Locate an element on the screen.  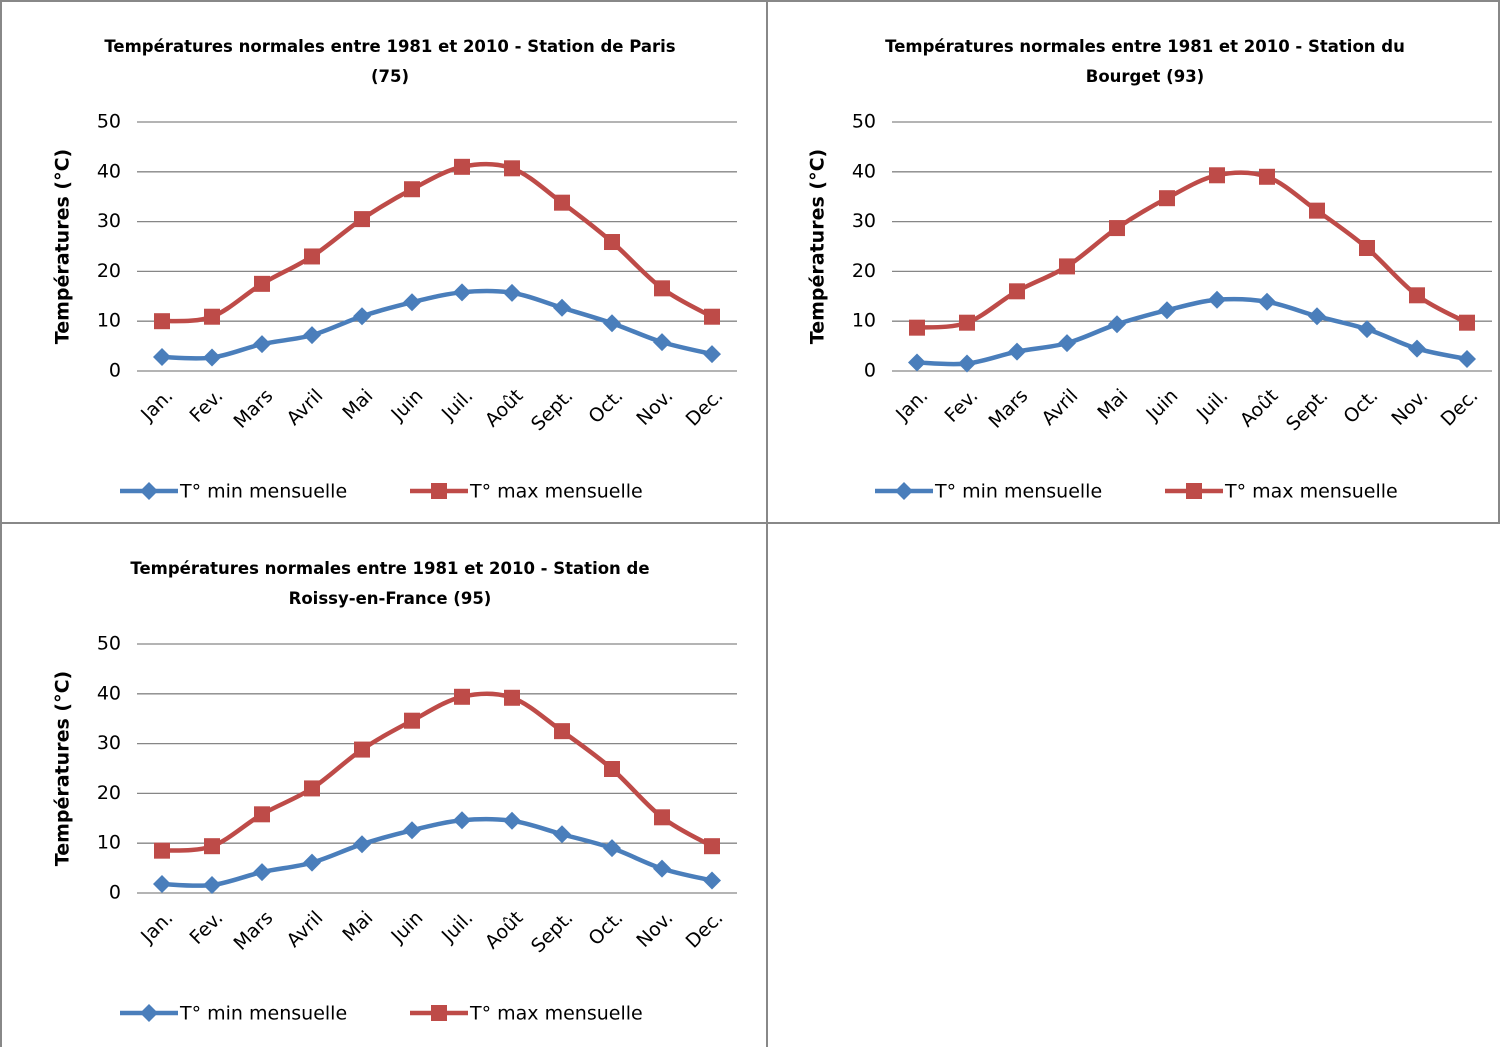
x-tick-label: Août is located at coordinates (504, 408).